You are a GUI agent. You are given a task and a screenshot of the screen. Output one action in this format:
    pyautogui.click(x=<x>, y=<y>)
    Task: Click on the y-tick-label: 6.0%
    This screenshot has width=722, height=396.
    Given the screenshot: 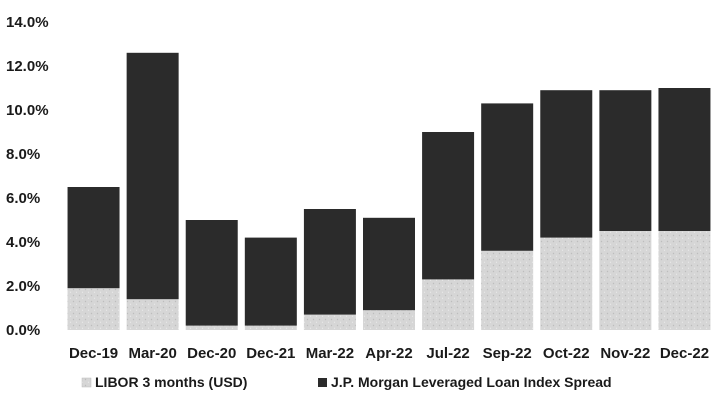 What is the action you would take?
    pyautogui.click(x=23, y=198)
    